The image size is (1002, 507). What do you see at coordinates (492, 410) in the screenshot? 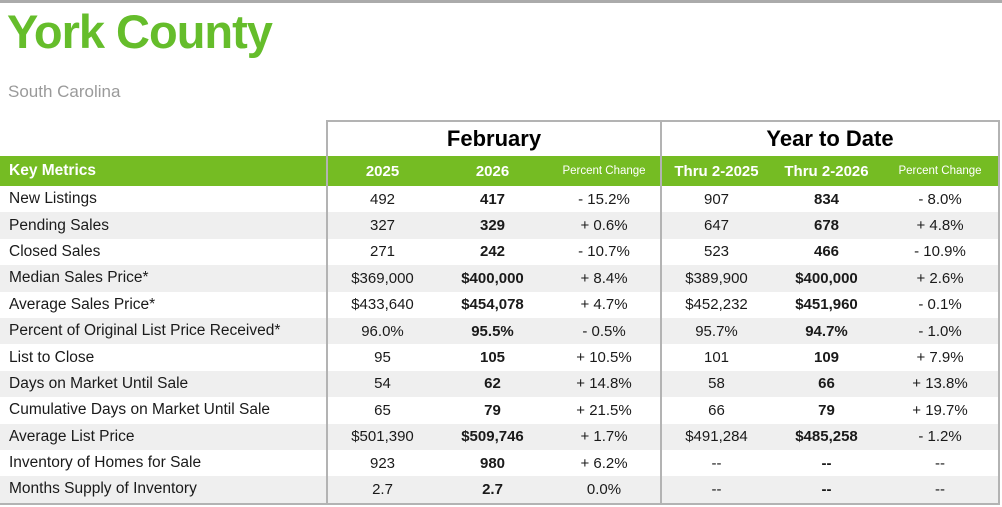
I see `feb-2026-value: 79` at bounding box center [492, 410].